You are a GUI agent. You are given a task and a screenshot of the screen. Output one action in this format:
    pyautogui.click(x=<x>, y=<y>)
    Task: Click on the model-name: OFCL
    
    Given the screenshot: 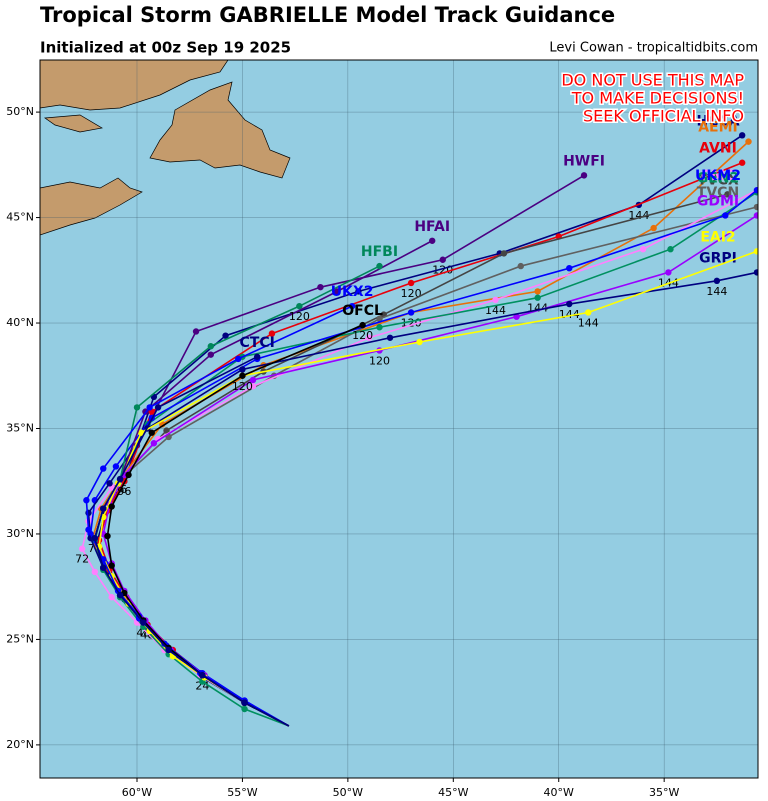 What is the action you would take?
    pyautogui.click(x=362, y=311)
    